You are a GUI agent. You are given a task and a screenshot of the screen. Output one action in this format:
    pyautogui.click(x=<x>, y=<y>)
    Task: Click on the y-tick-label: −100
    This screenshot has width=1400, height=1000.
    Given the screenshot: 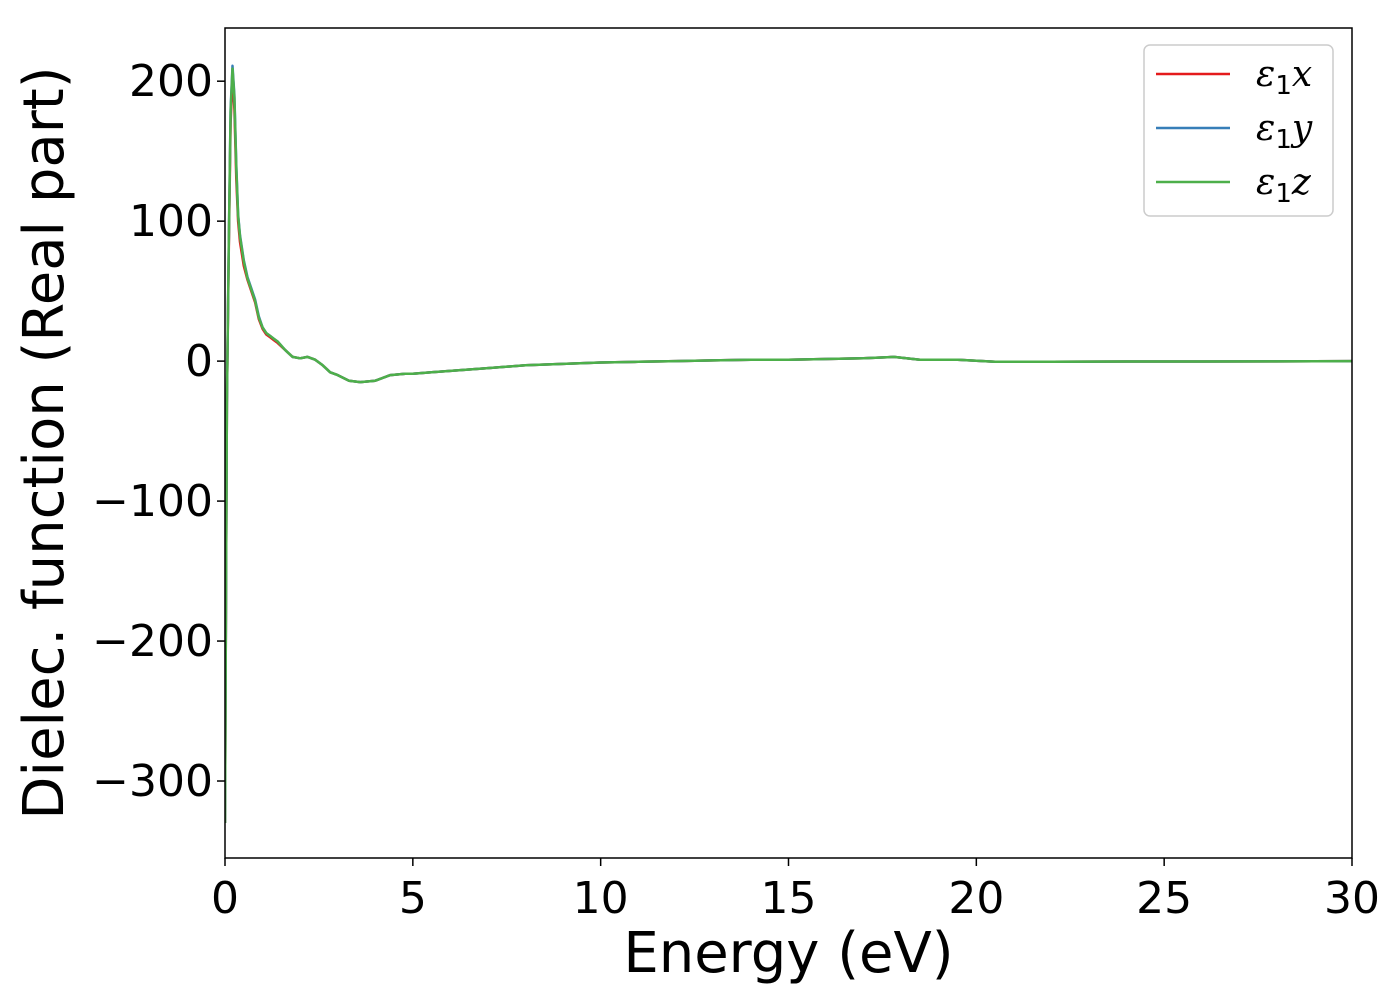 What is the action you would take?
    pyautogui.click(x=152, y=501)
    